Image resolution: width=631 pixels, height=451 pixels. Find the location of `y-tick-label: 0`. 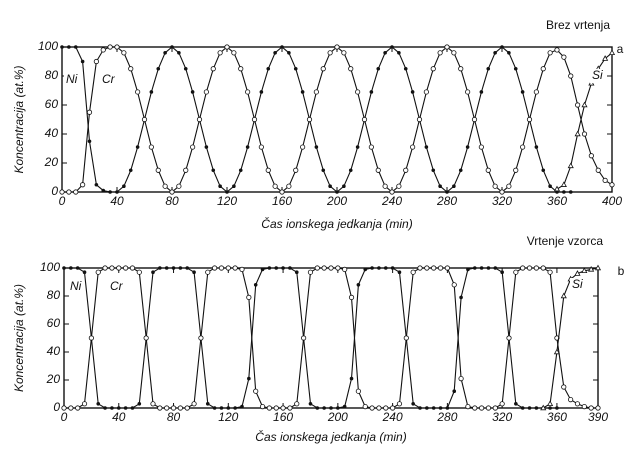

y-tick-label: 0 is located at coordinates (54, 191).